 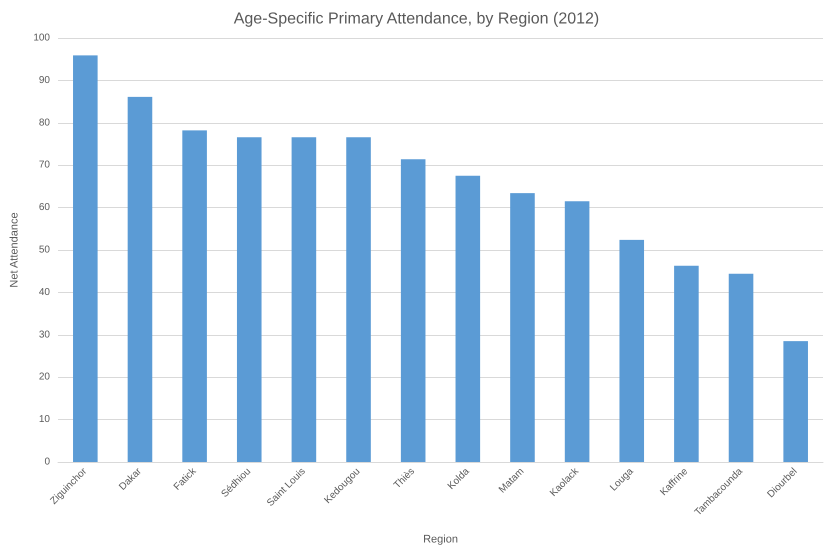 I want to click on x-axis-title: Region, so click(x=440, y=540).